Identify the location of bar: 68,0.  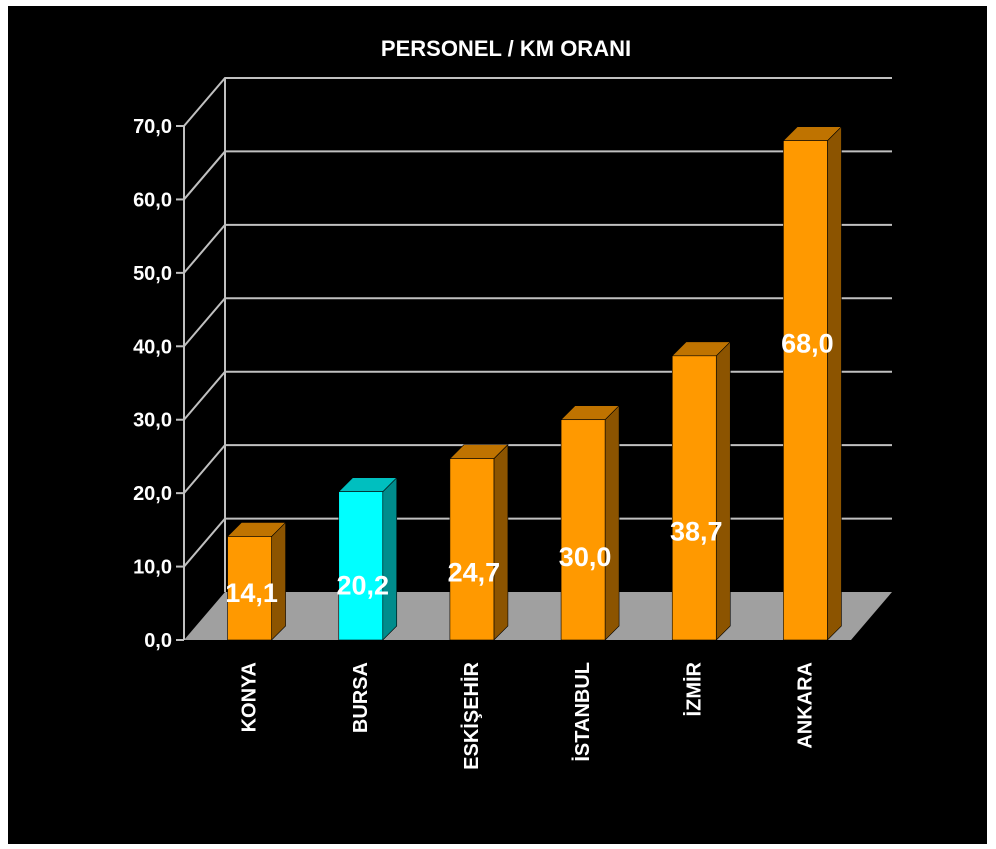
(812, 383).